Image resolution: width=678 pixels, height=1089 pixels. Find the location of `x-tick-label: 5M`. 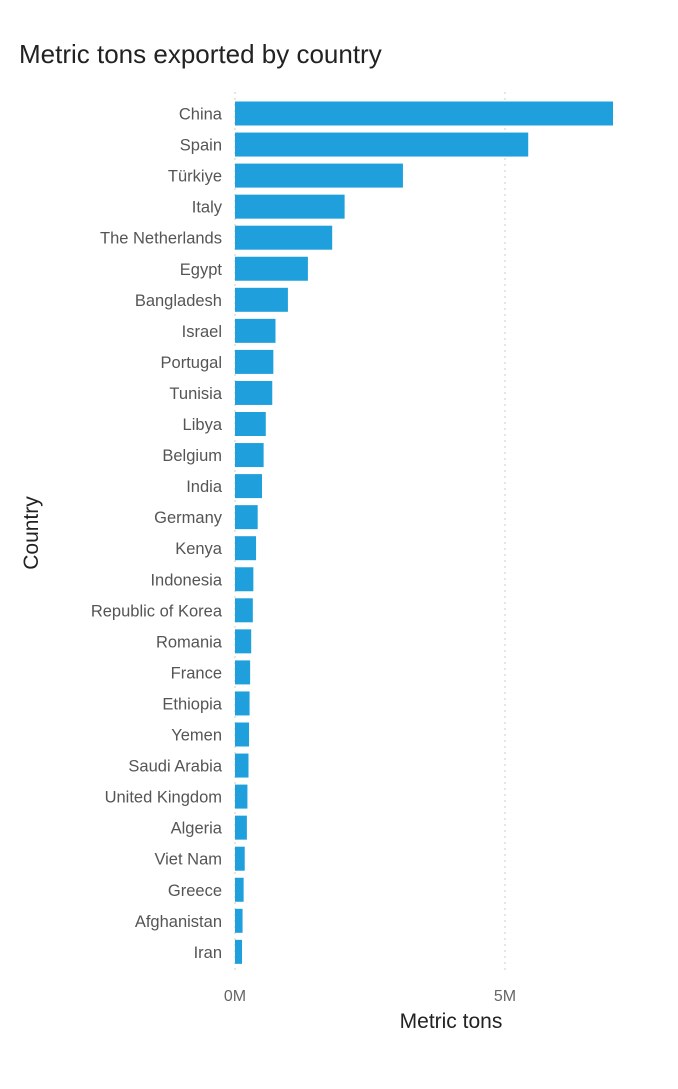

x-tick-label: 5M is located at coordinates (505, 996).